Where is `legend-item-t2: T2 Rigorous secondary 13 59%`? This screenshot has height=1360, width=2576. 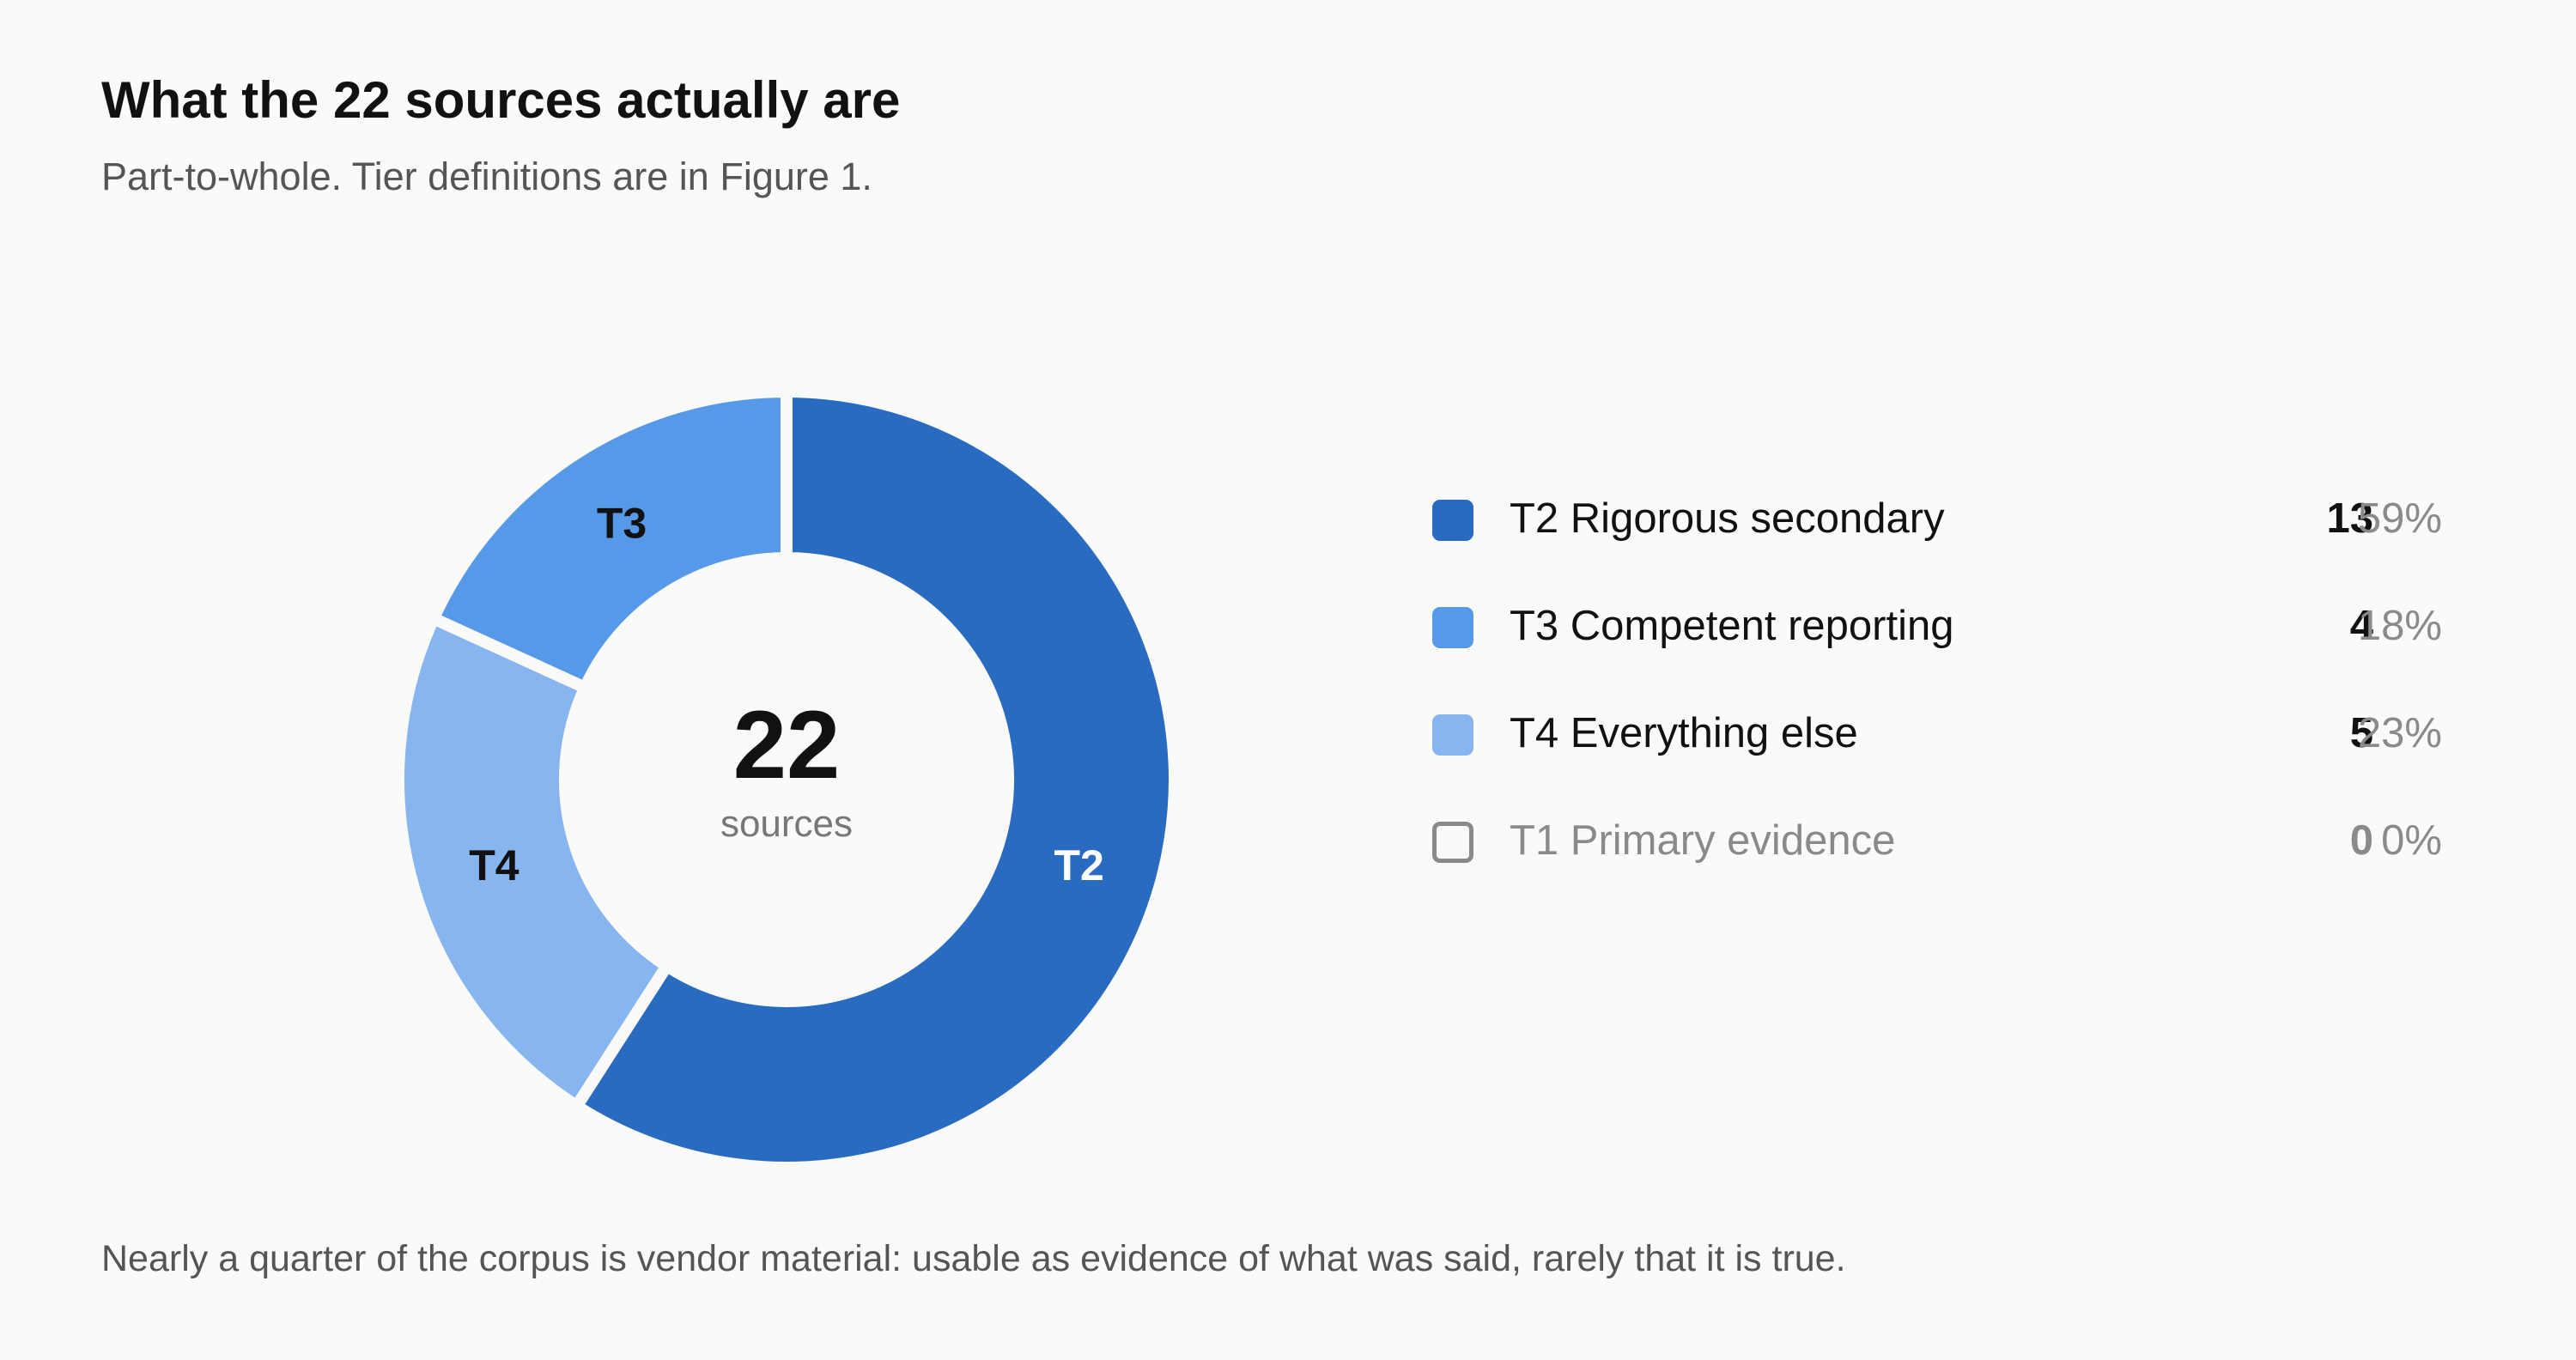 legend-item-t2: T2 Rigorous secondary 13 59% is located at coordinates (1940, 536).